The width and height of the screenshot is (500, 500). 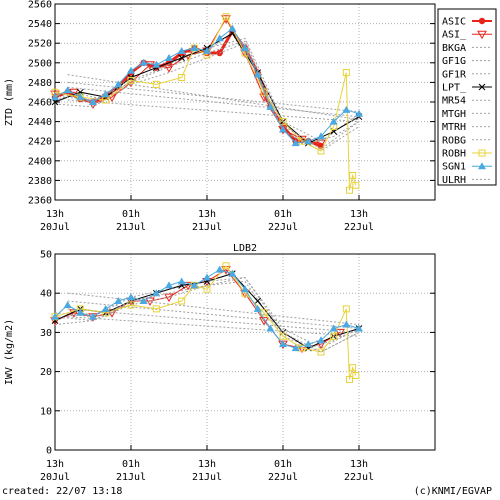 I want to click on legend-label: ROBG, so click(x=454, y=140).